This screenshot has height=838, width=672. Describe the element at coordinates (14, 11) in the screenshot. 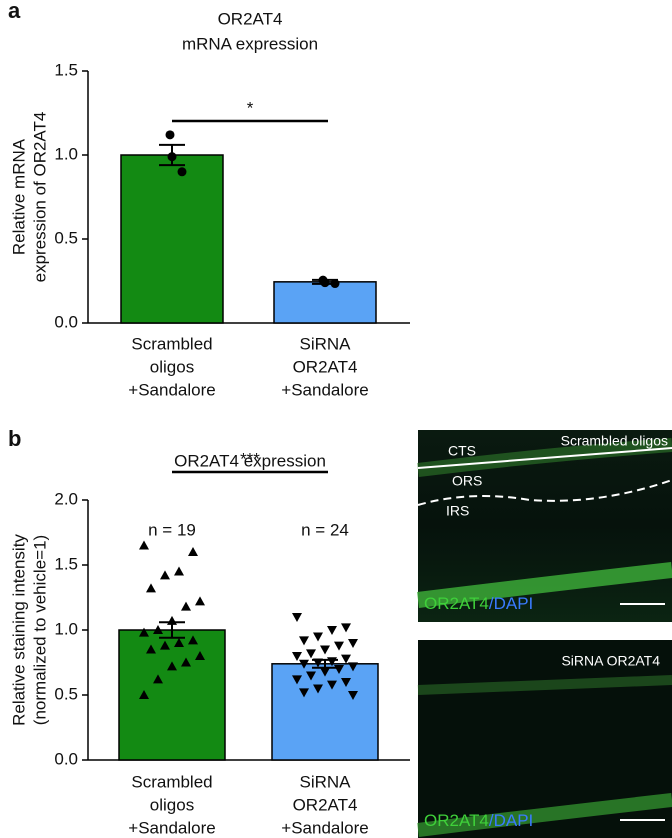

I see `panel-label: a` at that location.